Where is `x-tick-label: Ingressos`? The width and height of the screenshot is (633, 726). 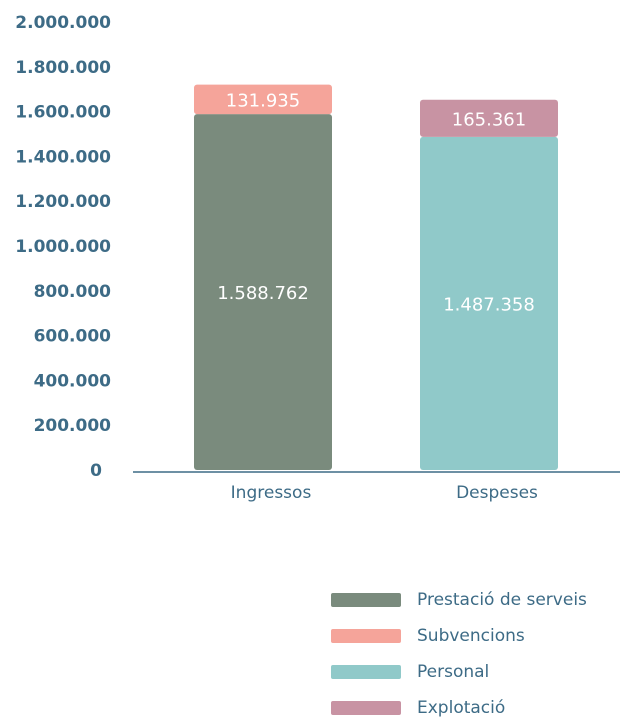 x-tick-label: Ingressos is located at coordinates (271, 493).